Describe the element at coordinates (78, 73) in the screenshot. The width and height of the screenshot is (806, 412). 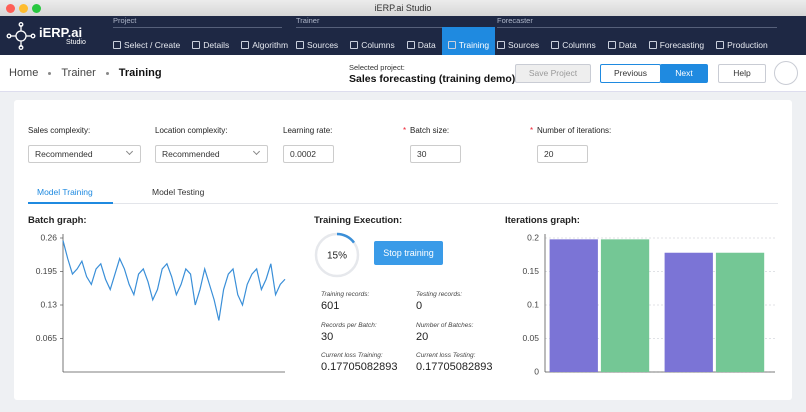
I see `breadcrumb: Trainer` at that location.